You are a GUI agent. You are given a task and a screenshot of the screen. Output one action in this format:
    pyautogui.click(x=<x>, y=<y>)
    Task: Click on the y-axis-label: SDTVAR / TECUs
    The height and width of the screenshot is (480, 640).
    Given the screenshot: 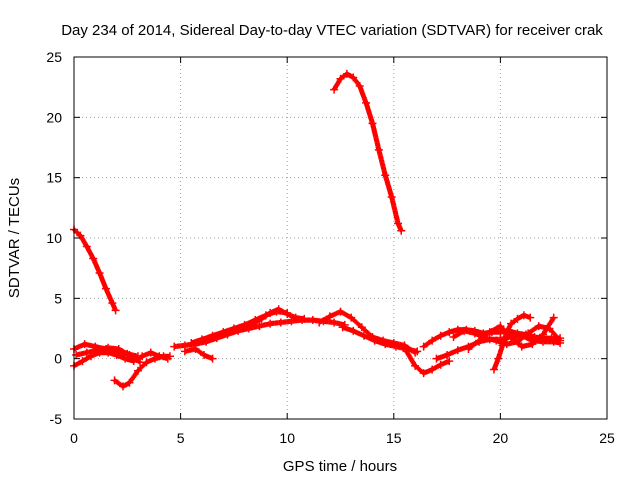 What is the action you would take?
    pyautogui.click(x=14, y=238)
    